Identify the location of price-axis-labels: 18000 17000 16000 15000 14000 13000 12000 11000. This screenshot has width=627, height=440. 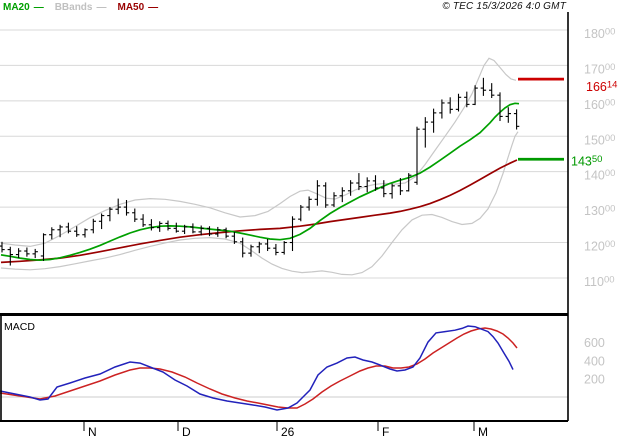
(599, 158).